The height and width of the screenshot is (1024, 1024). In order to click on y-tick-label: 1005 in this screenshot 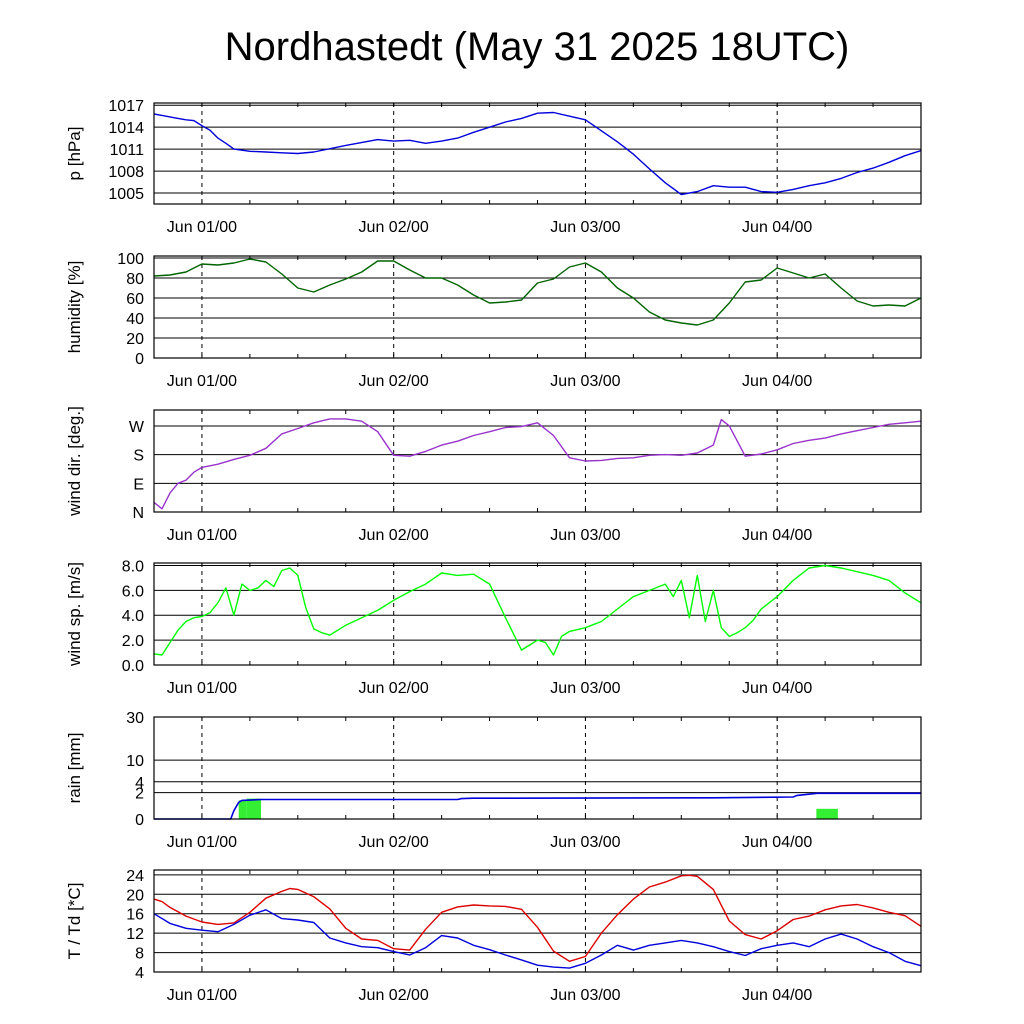, I will do `click(126, 194)`.